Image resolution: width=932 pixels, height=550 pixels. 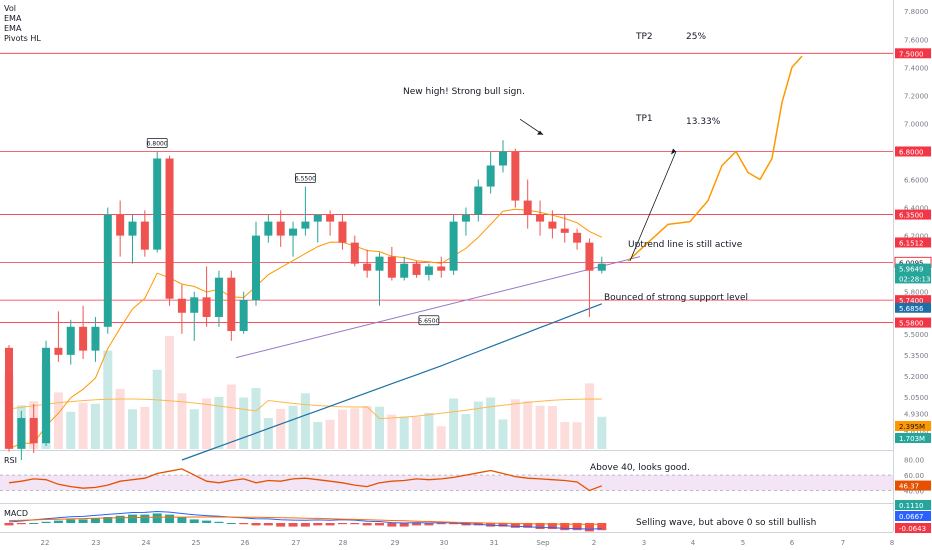 I want to click on annotation-new-high: New high! Strong bull sign., so click(x=464, y=92).